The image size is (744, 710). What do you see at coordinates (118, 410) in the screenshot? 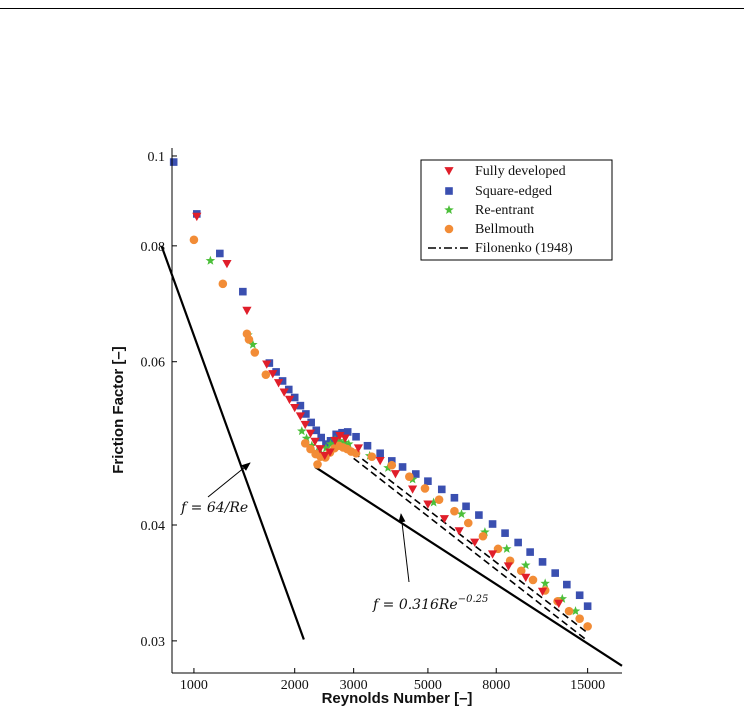
I see `y-axis-title: Friction Factor [–]` at bounding box center [118, 410].